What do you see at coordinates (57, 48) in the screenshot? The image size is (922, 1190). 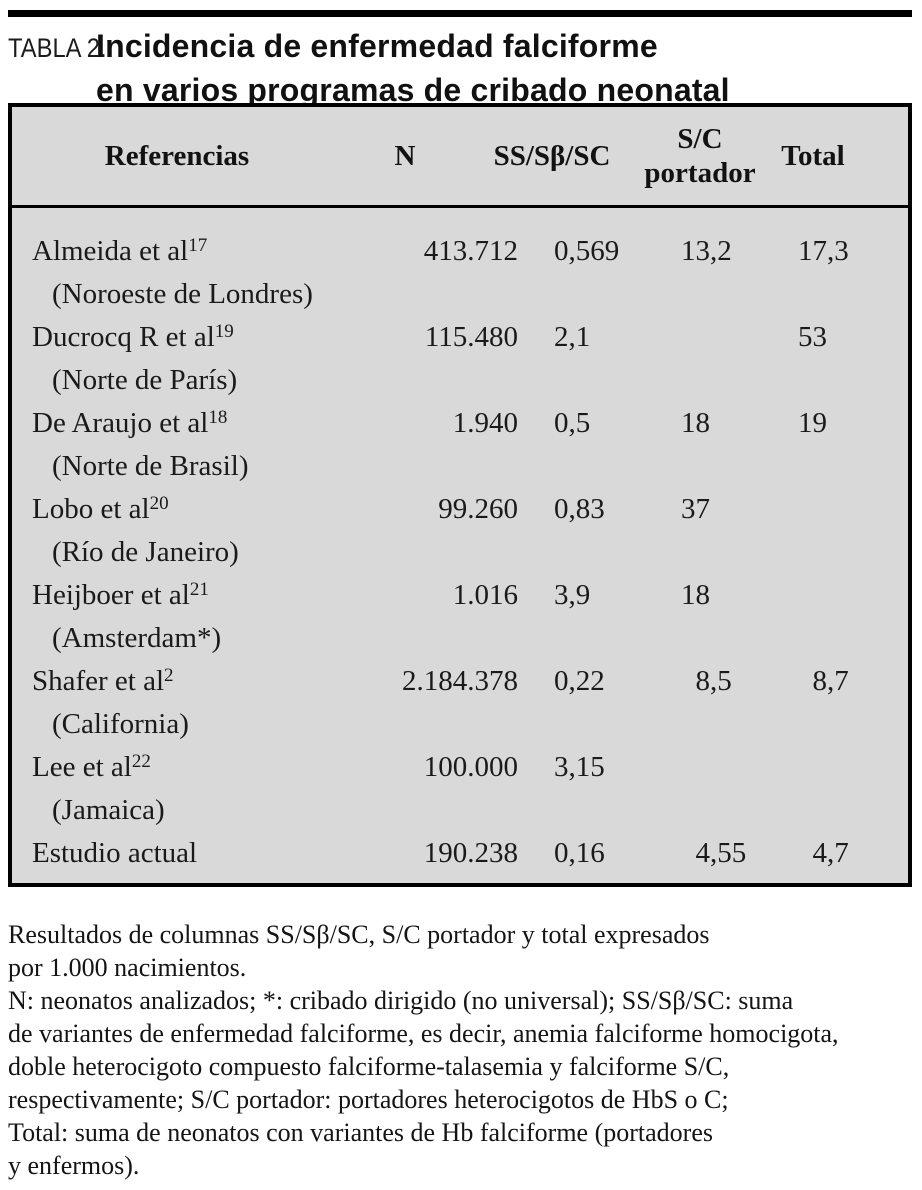 I see `table-label: TABLA 2.` at bounding box center [57, 48].